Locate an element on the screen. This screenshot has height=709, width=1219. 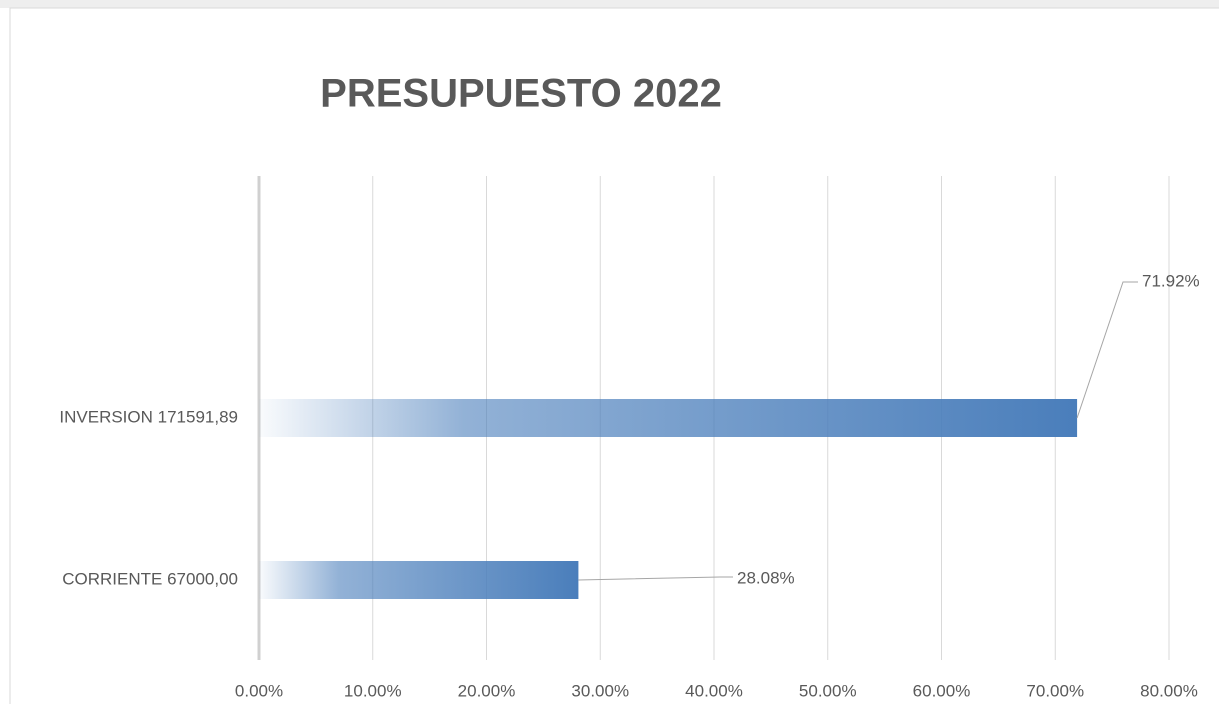
x-tick-label: 80.00% is located at coordinates (1169, 690).